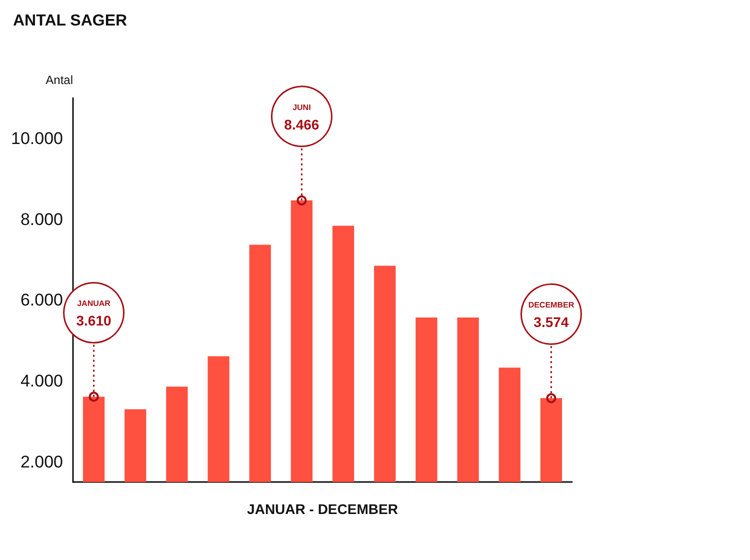 This screenshot has width=750, height=560. Describe the element at coordinates (41, 300) in the screenshot. I see `y-tick-label: 6.000` at that location.